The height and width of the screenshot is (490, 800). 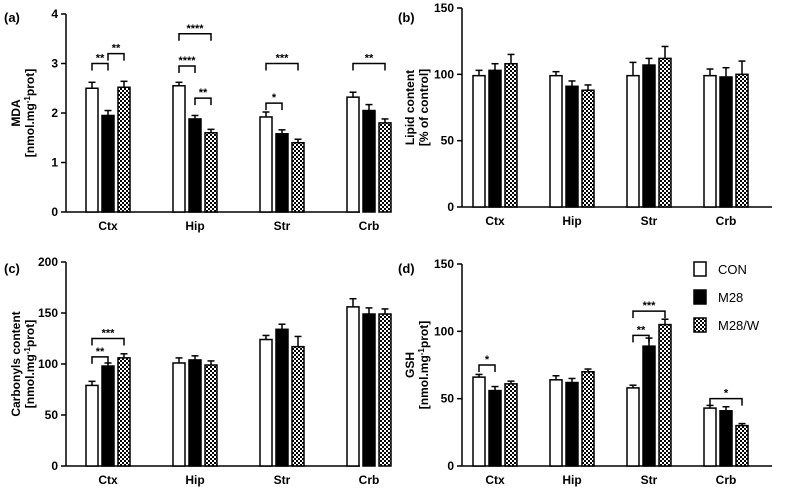 I want to click on y-axis-label-line1: Carbonyls content, so click(x=16, y=363).